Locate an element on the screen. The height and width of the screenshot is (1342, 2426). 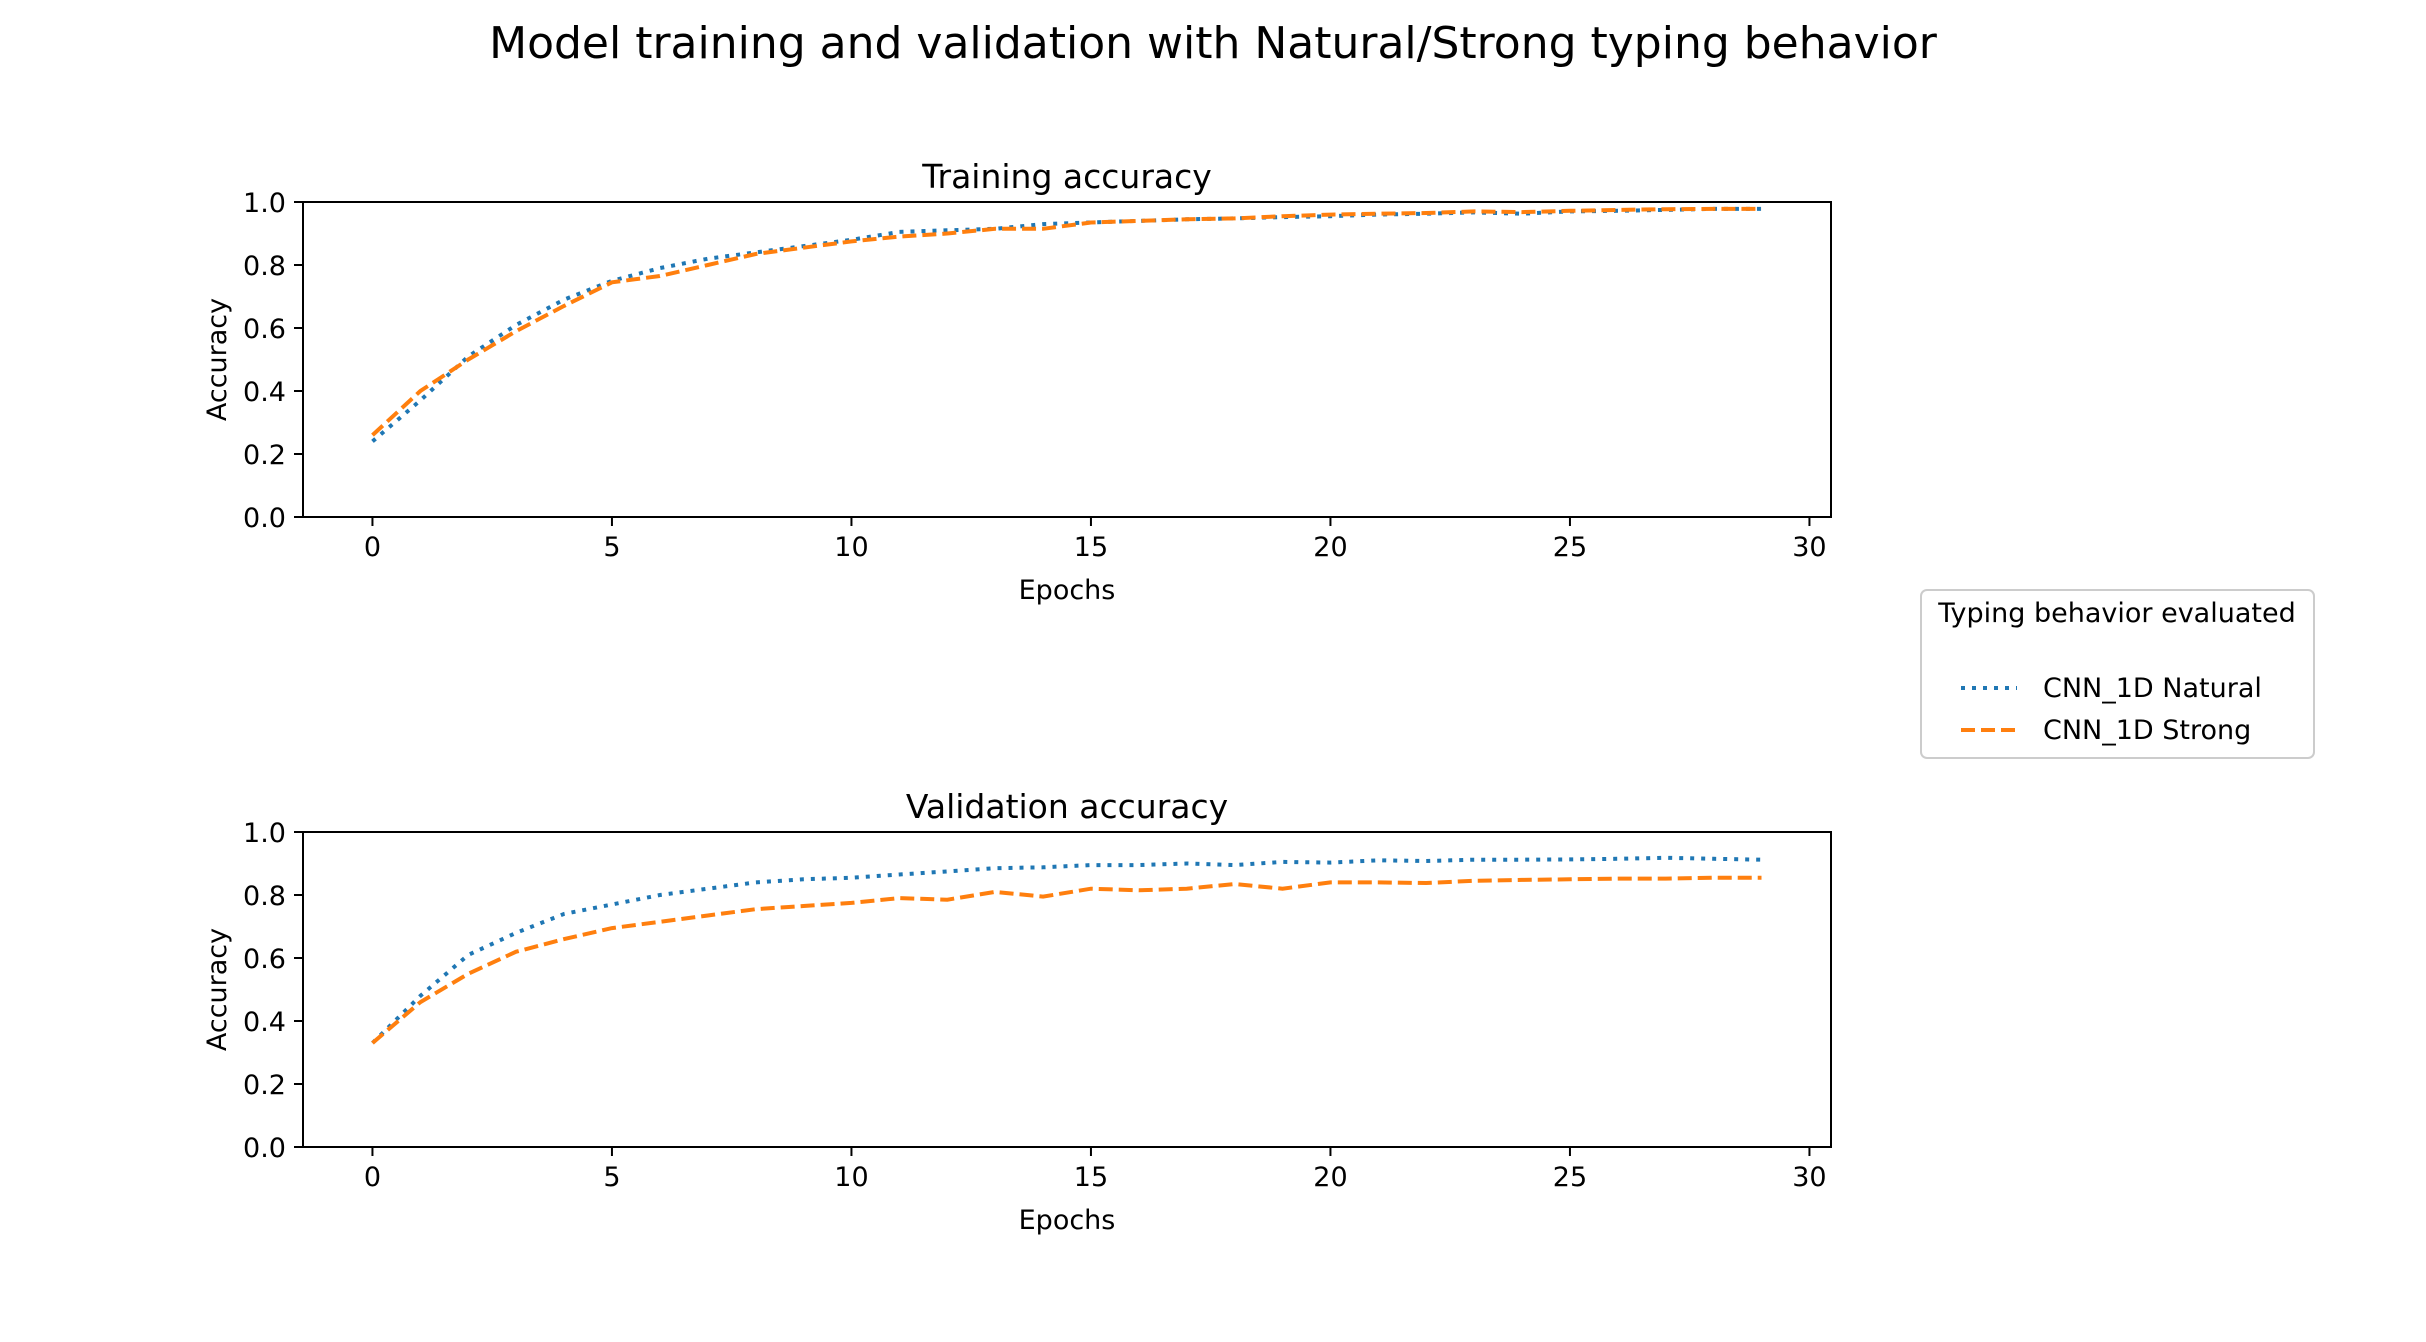
validation-y-tick-label: 0.4 is located at coordinates (264, 1022).